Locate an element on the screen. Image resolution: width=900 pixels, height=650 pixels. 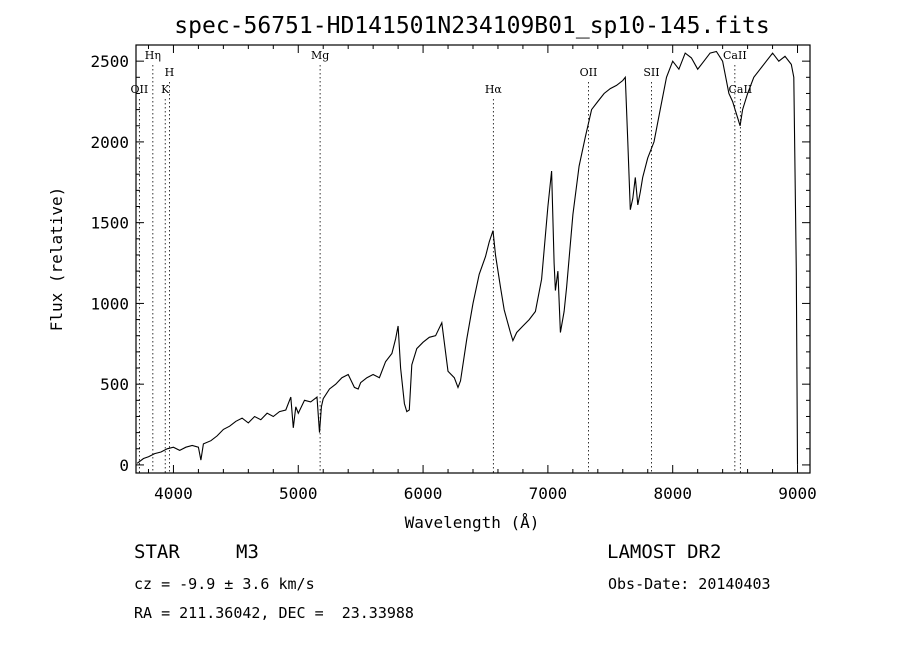
line-marker-label: Hη is located at coordinates (153, 55).